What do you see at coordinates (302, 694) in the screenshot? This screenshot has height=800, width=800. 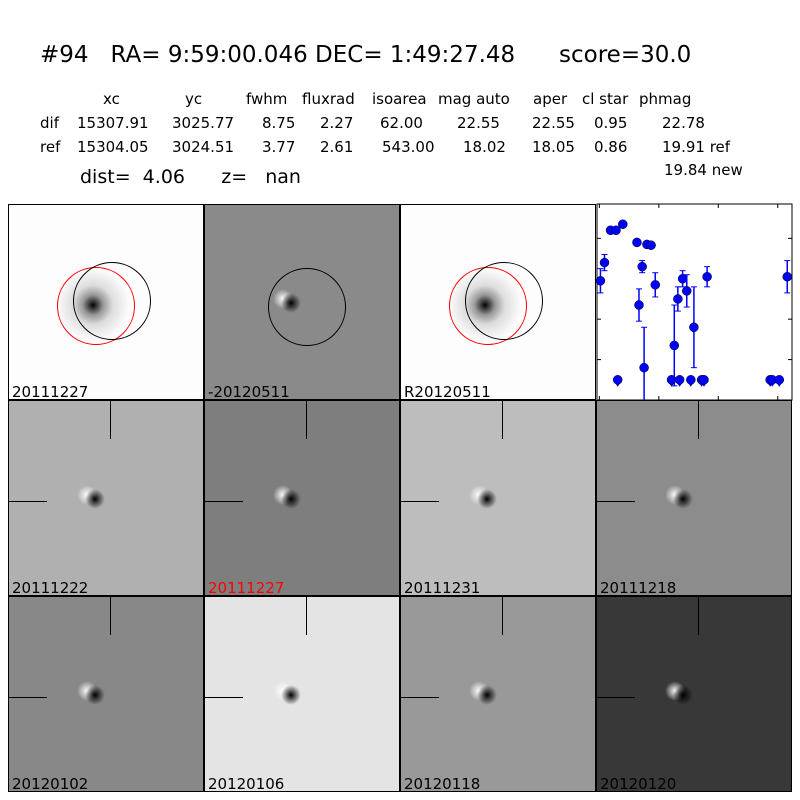 I see `image-stamp: 20120106` at bounding box center [302, 694].